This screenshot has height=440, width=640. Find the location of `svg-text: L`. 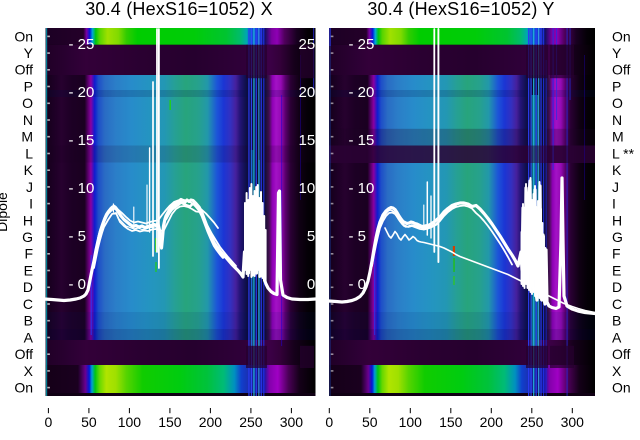

svg-text: L is located at coordinates (29, 153).